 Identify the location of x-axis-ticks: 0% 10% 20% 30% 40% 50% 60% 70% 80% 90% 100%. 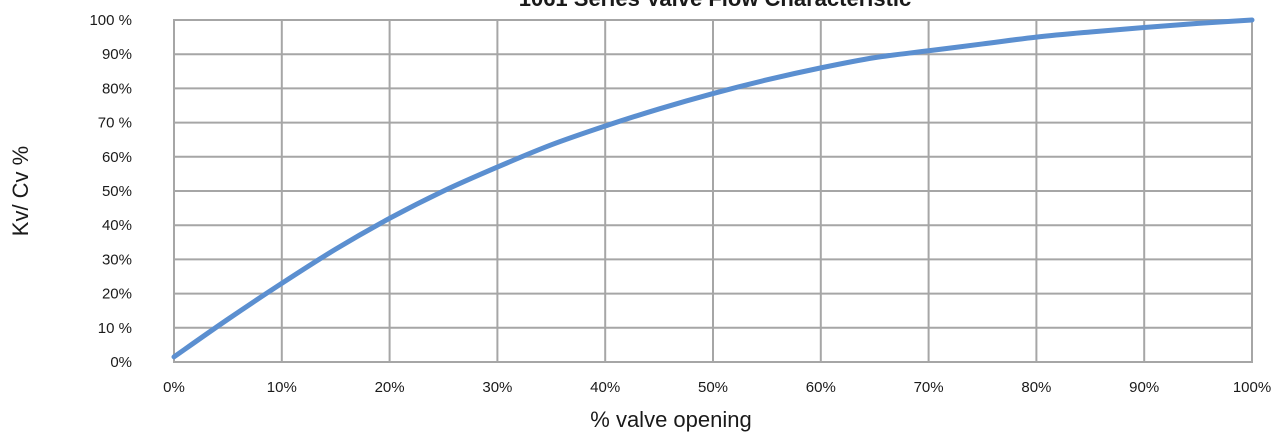
(717, 387).